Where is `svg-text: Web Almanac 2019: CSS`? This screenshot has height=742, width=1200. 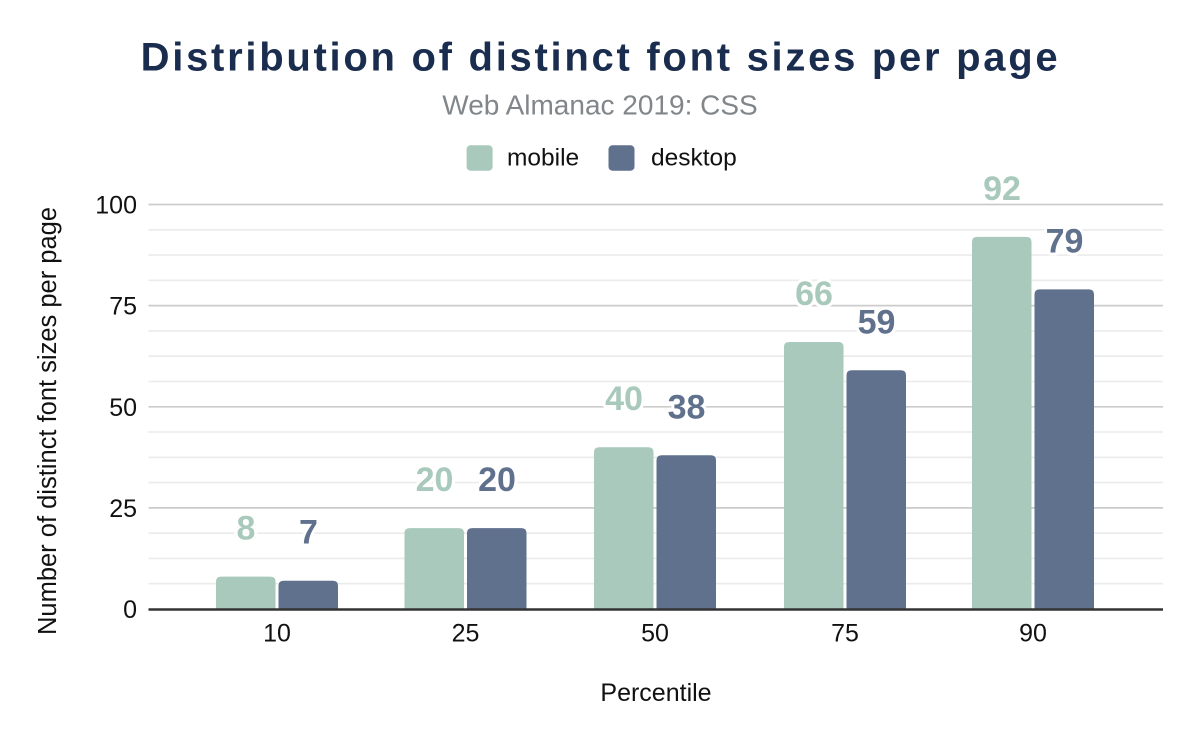 svg-text: Web Almanac 2019: CSS is located at coordinates (599, 105).